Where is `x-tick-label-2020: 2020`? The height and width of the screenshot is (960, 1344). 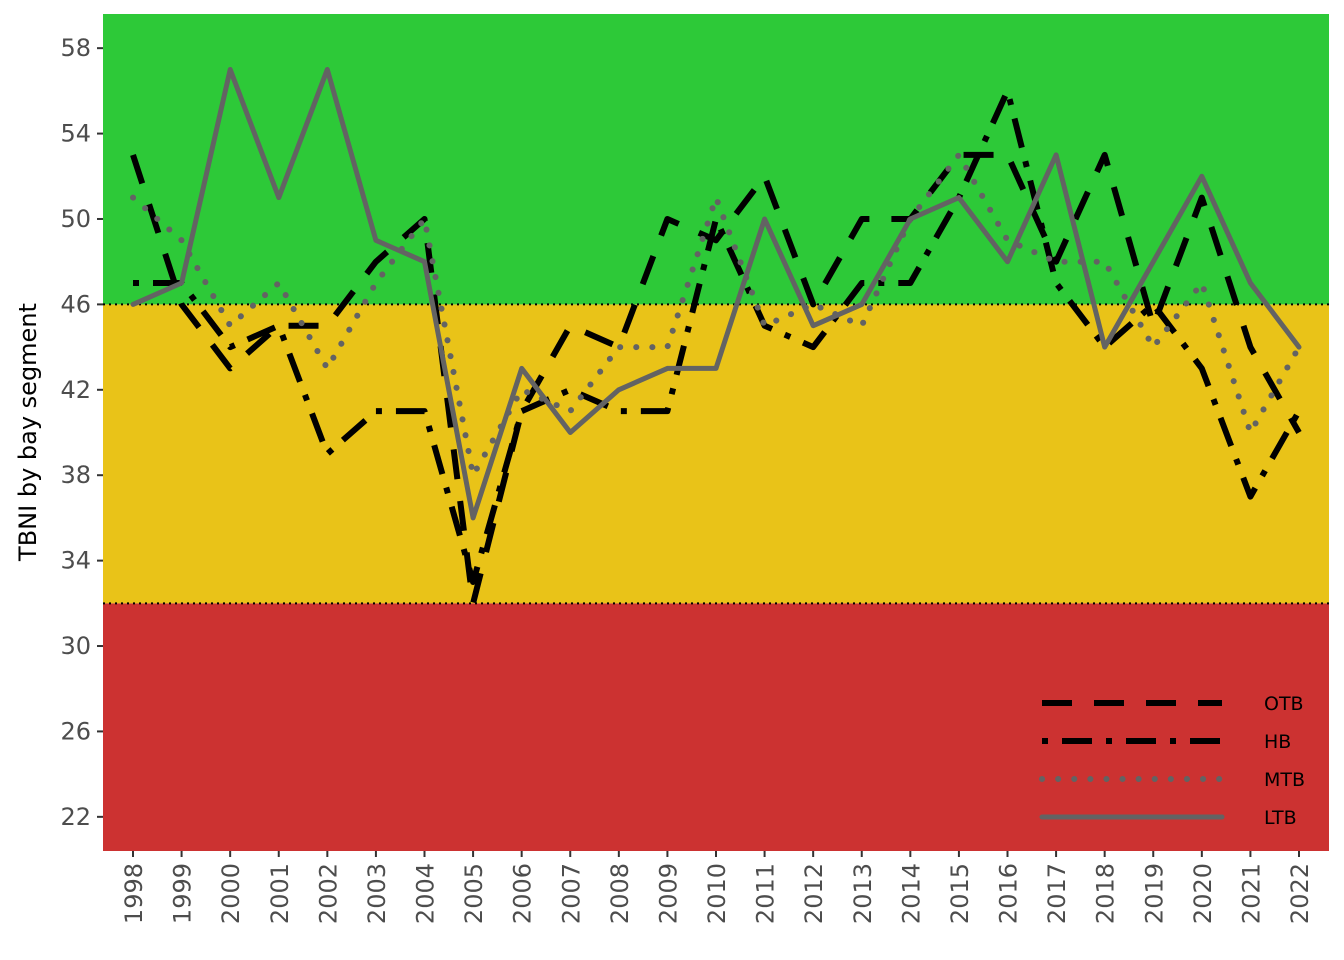
x-tick-label-2020: 2020 is located at coordinates (1203, 893).